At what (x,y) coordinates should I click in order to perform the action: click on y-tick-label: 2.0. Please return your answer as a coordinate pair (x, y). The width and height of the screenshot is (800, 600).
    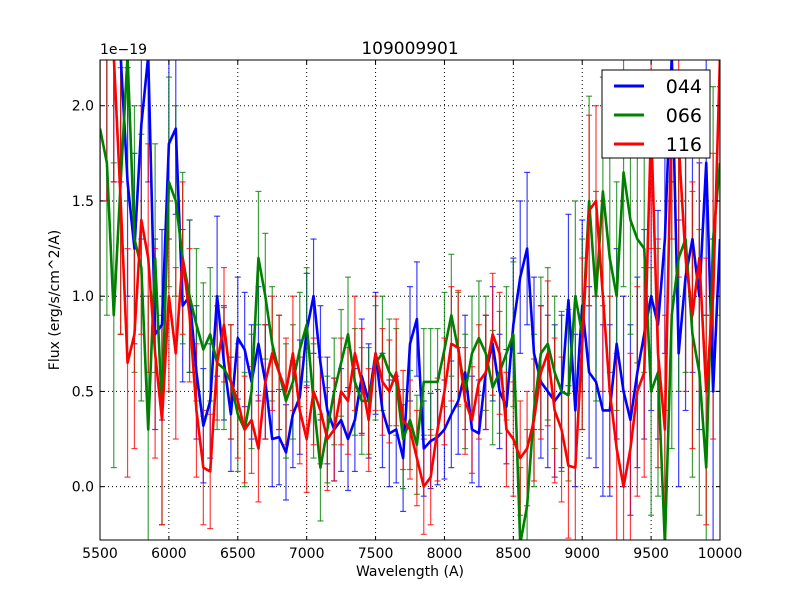
    Looking at the image, I should click on (83, 107).